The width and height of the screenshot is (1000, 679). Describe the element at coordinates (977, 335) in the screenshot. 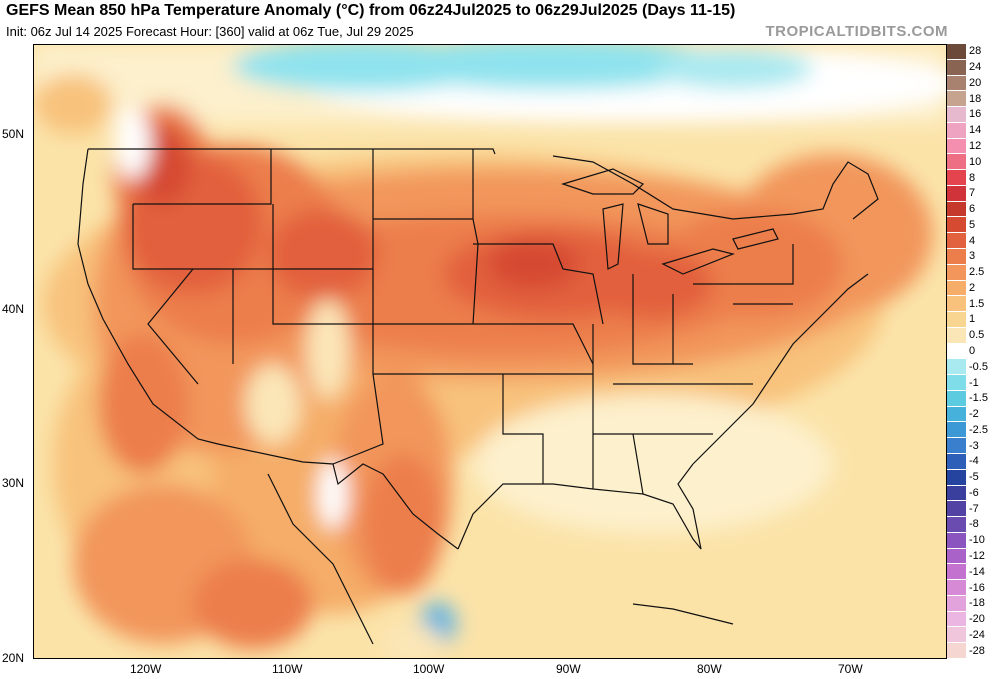

I see `colorbar-label: 0.5` at that location.